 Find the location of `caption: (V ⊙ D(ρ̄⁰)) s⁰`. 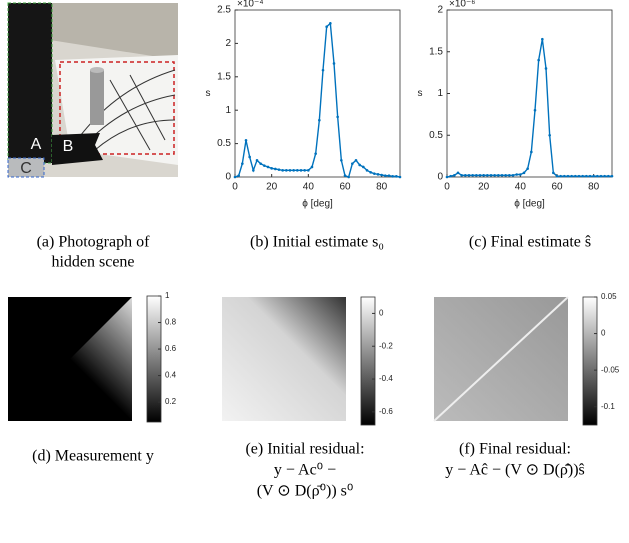

caption: (V ⊙ D(ρ̄⁰)) s⁰ is located at coordinates (305, 491).